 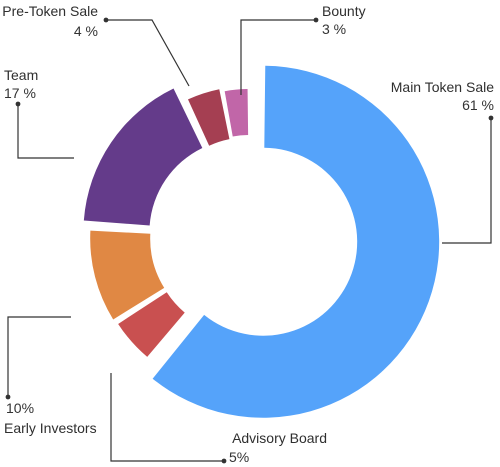 I want to click on leader-dot-team, so click(x=18, y=104).